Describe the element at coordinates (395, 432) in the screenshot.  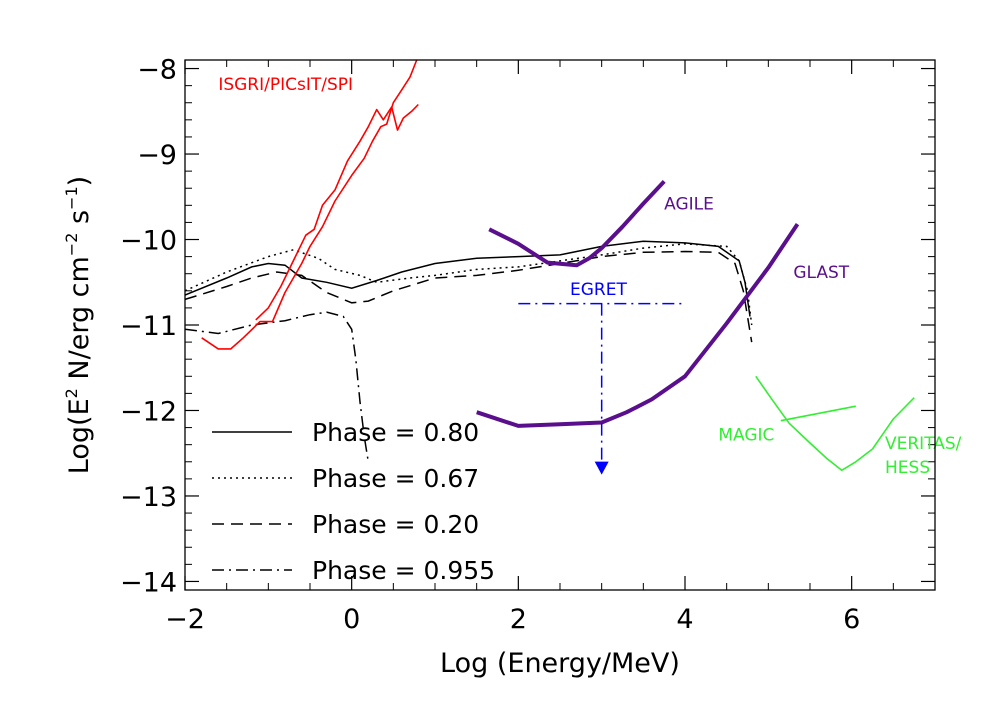
I see `legend-label-0: Phase = 0.80` at that location.